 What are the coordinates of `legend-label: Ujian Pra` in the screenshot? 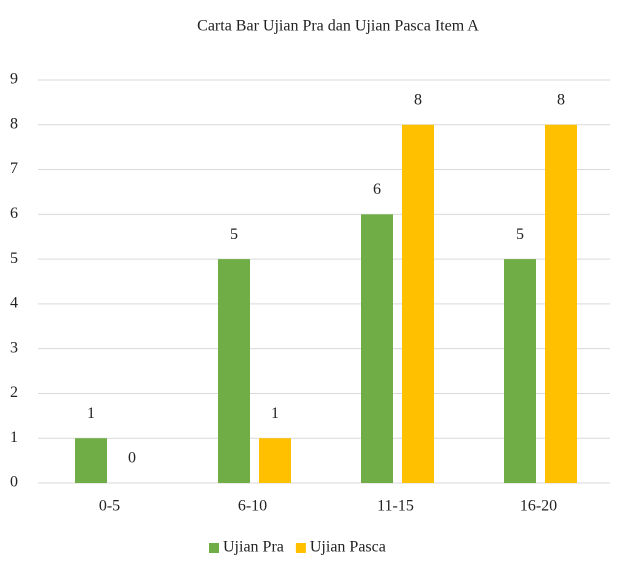 It's located at (253, 547).